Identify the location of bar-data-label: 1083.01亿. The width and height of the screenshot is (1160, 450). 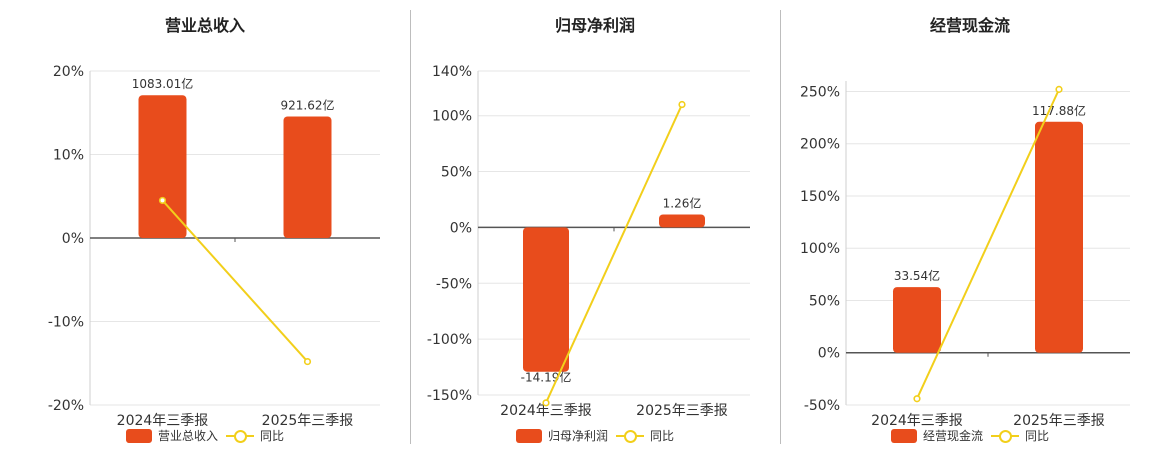
(163, 83).